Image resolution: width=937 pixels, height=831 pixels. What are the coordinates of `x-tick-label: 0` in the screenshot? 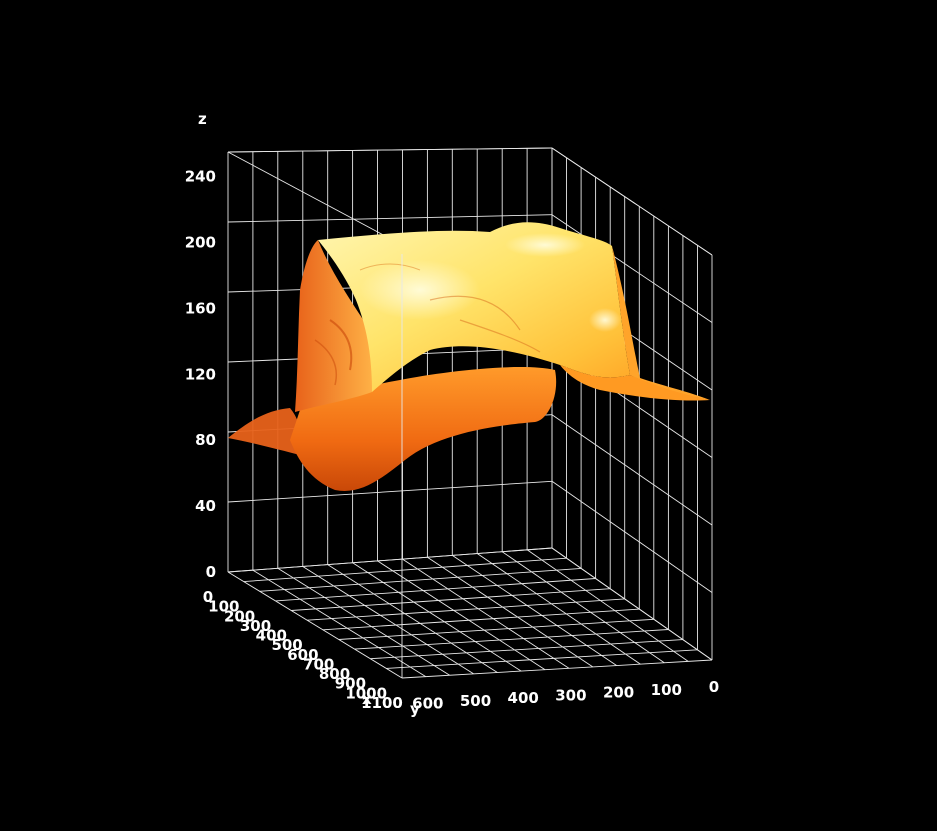 It's located at (208, 597).